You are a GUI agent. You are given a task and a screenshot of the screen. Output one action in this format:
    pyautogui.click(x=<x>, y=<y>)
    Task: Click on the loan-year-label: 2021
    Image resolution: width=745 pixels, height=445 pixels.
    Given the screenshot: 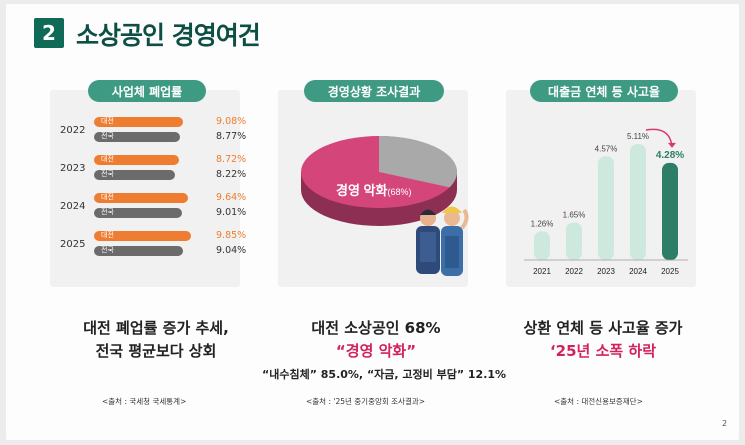 What is the action you would take?
    pyautogui.click(x=542, y=271)
    